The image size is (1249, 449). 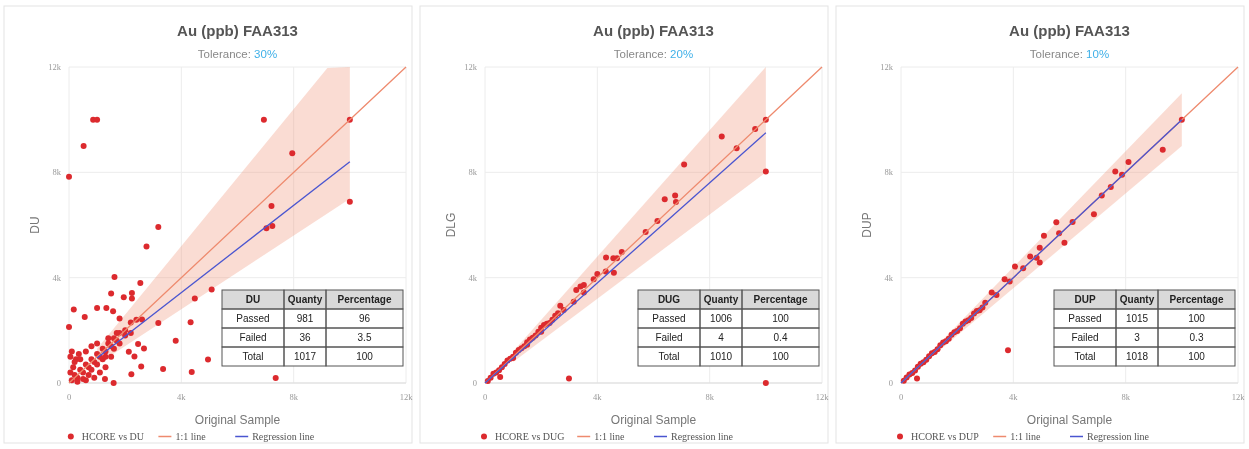 What do you see at coordinates (305, 356) in the screenshot?
I see `annotation: 1017` at bounding box center [305, 356].